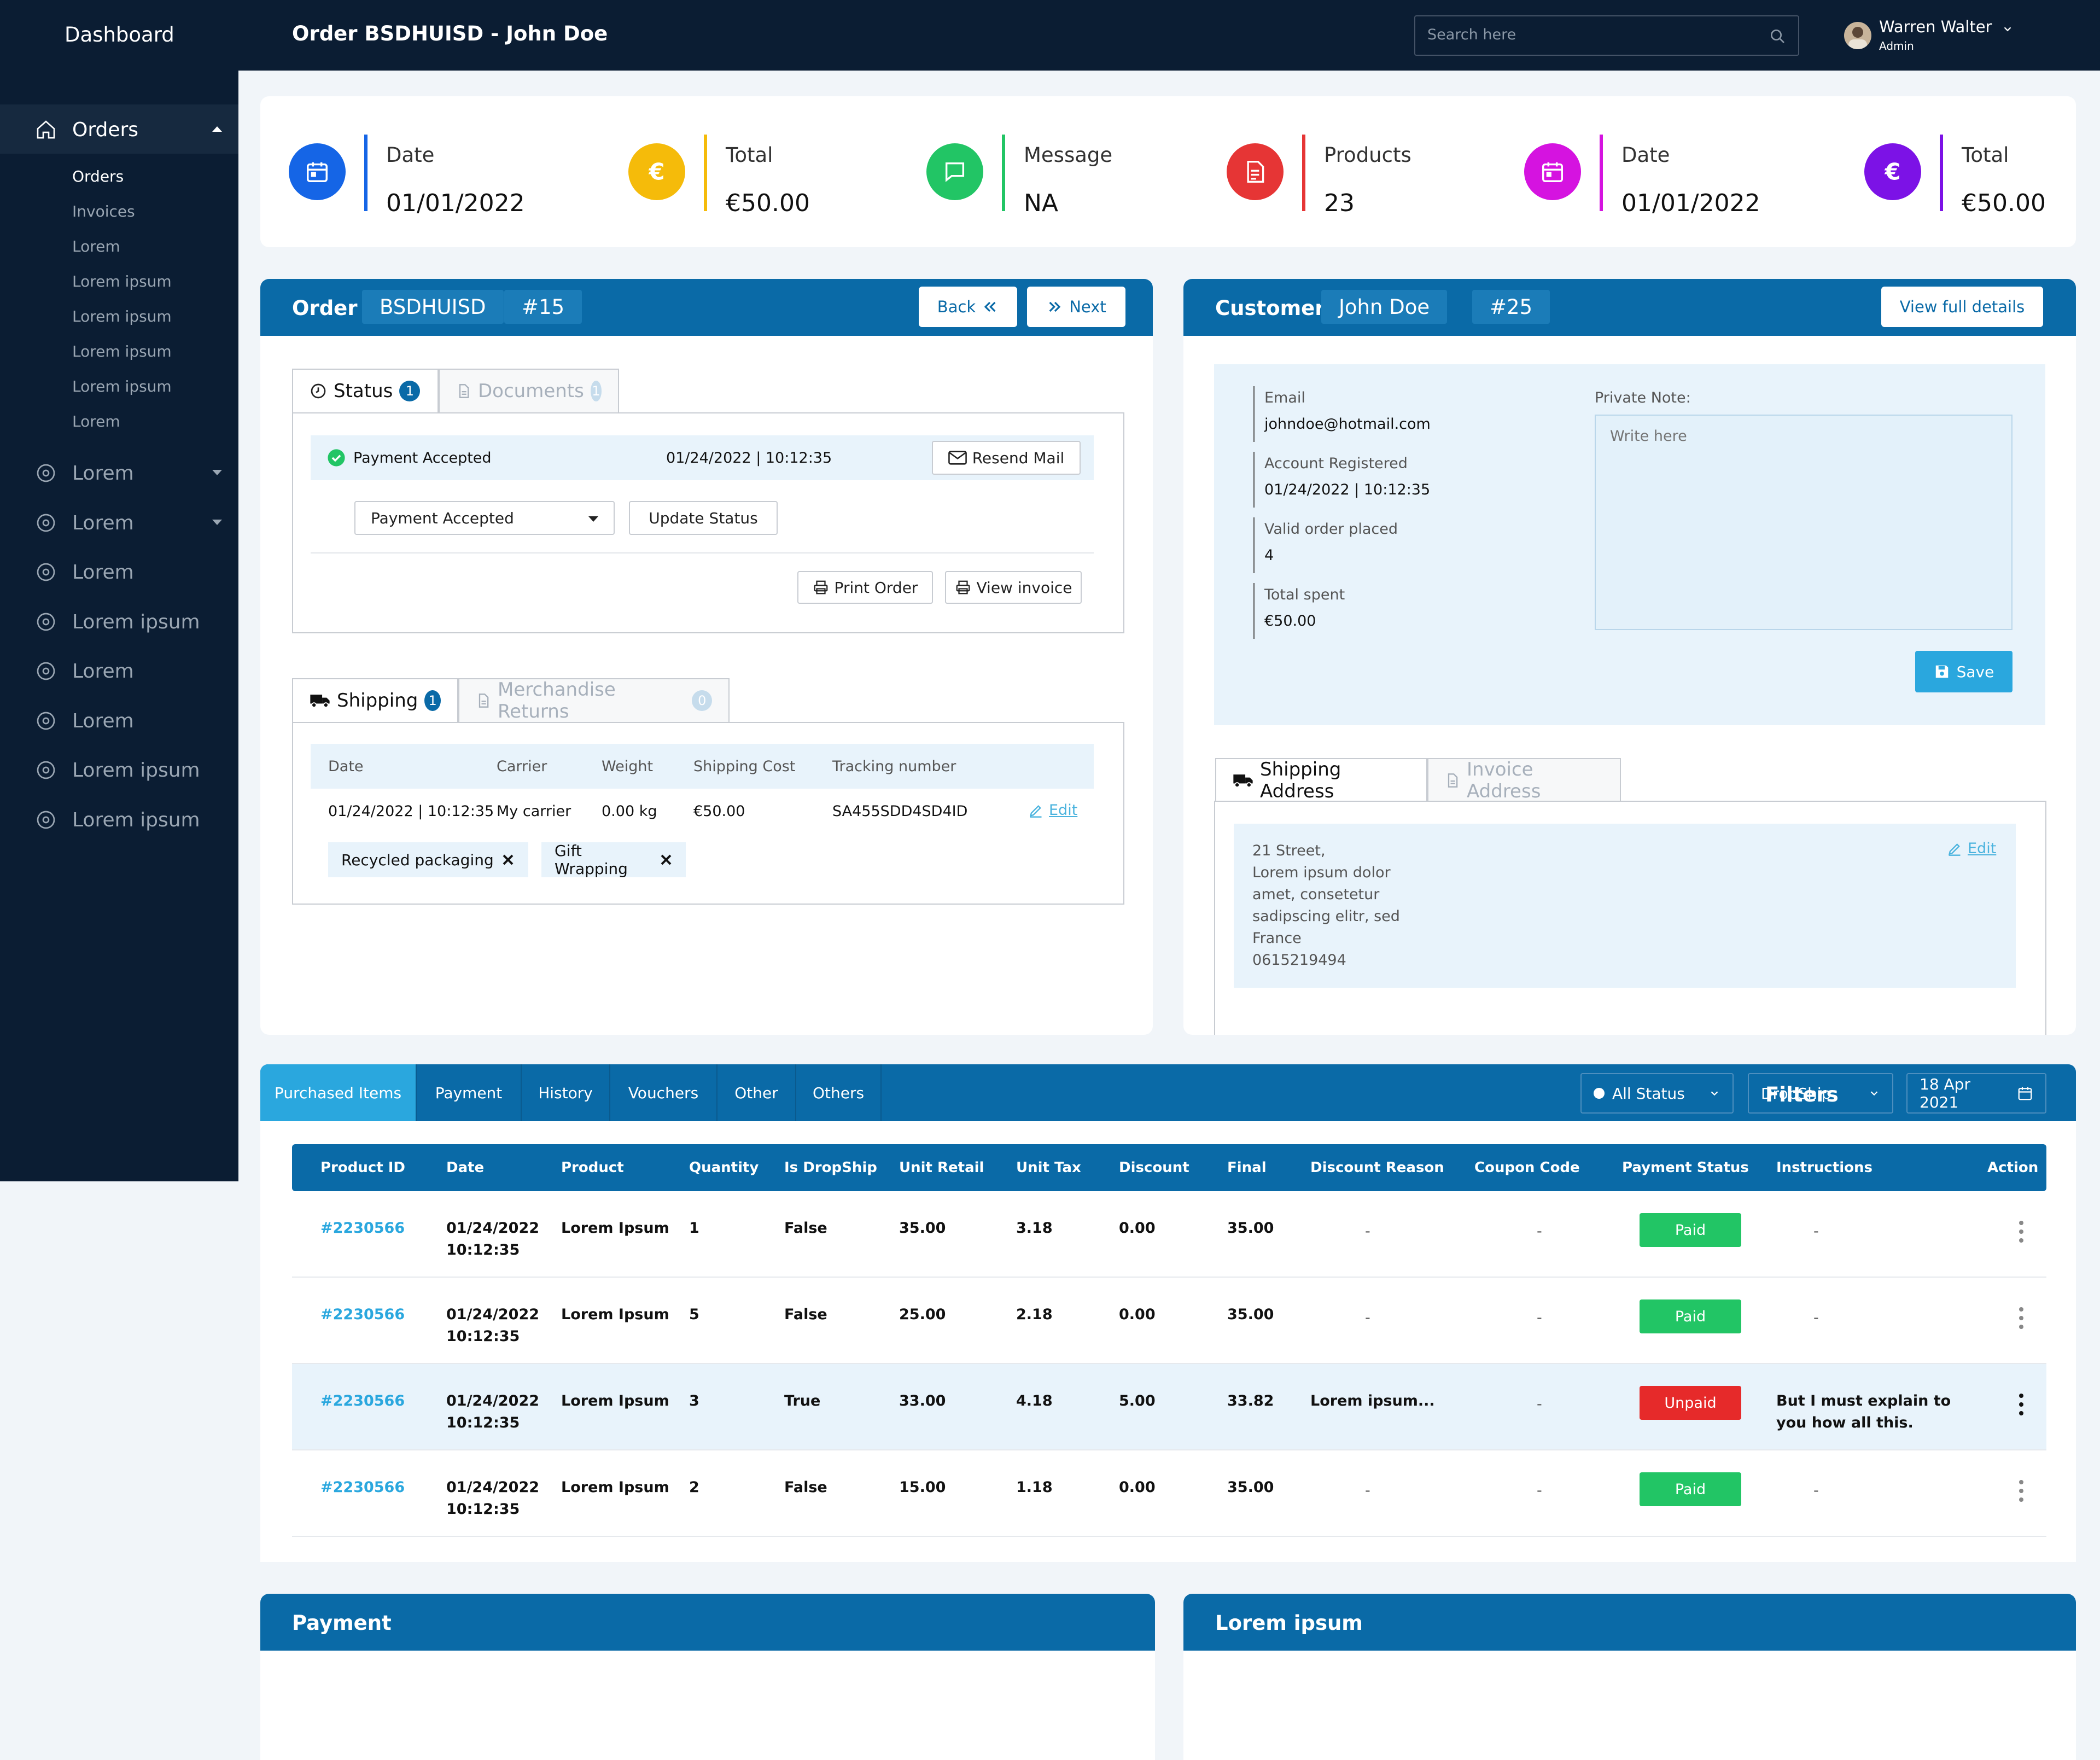  What do you see at coordinates (922, 1400) in the screenshot?
I see `retail-cell: 33.00` at bounding box center [922, 1400].